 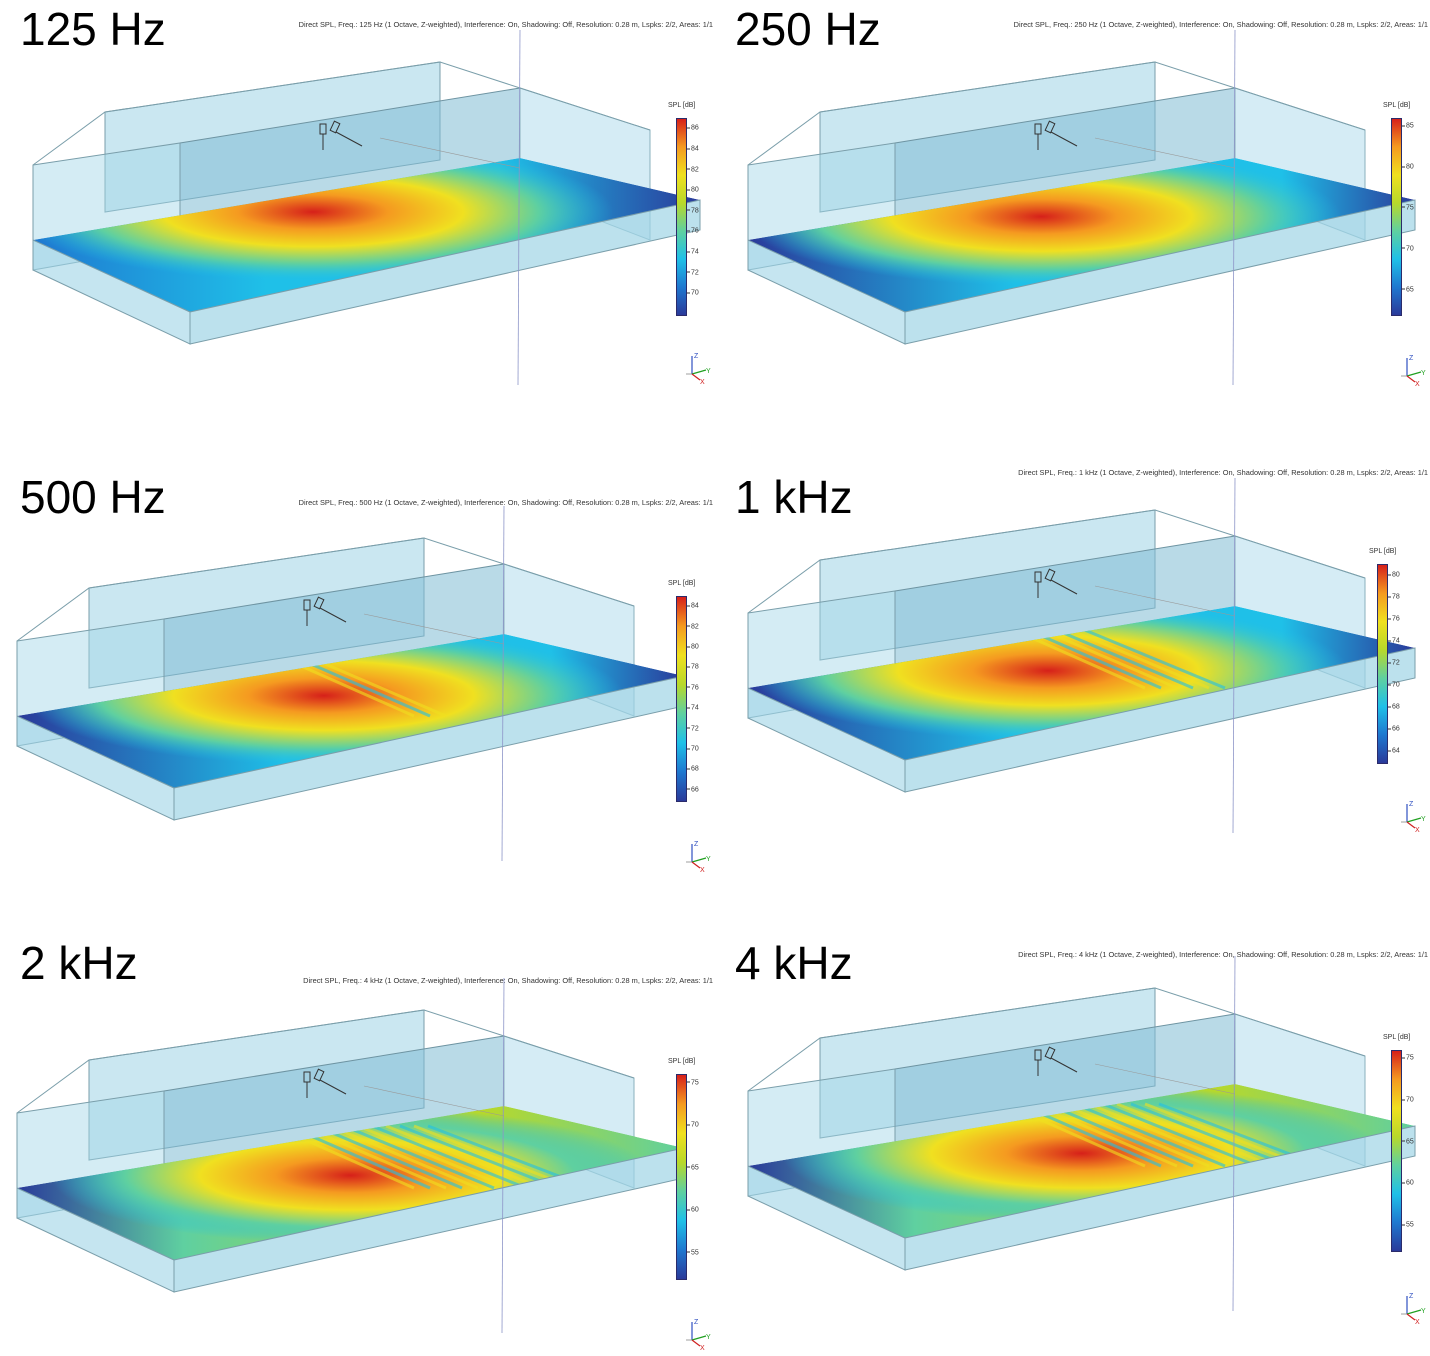 I want to click on colorbar-tick-label: 85, so click(x=1408, y=126).